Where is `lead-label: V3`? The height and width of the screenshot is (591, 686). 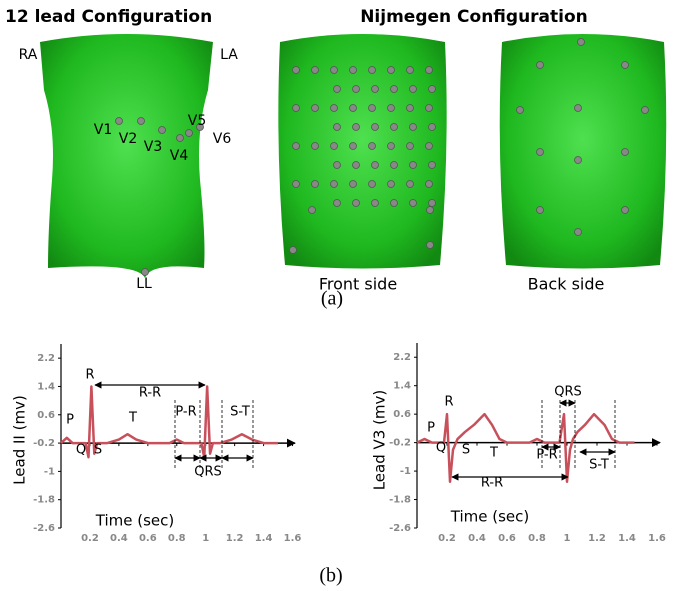
lead-label: V3 is located at coordinates (153, 147).